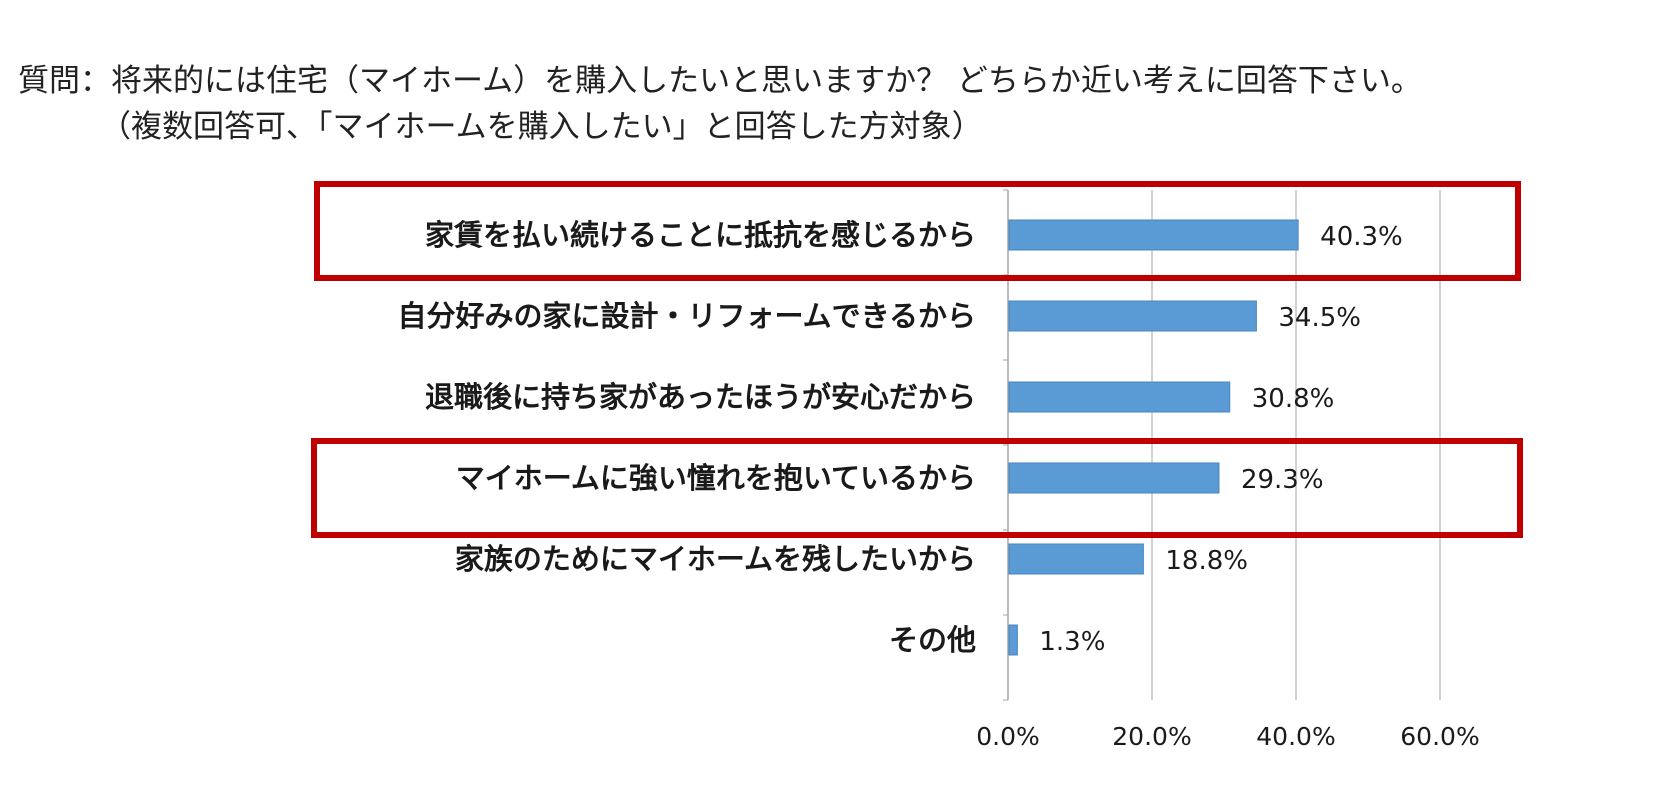  I want to click on x-tick-label: 60.0%, so click(1439, 736).